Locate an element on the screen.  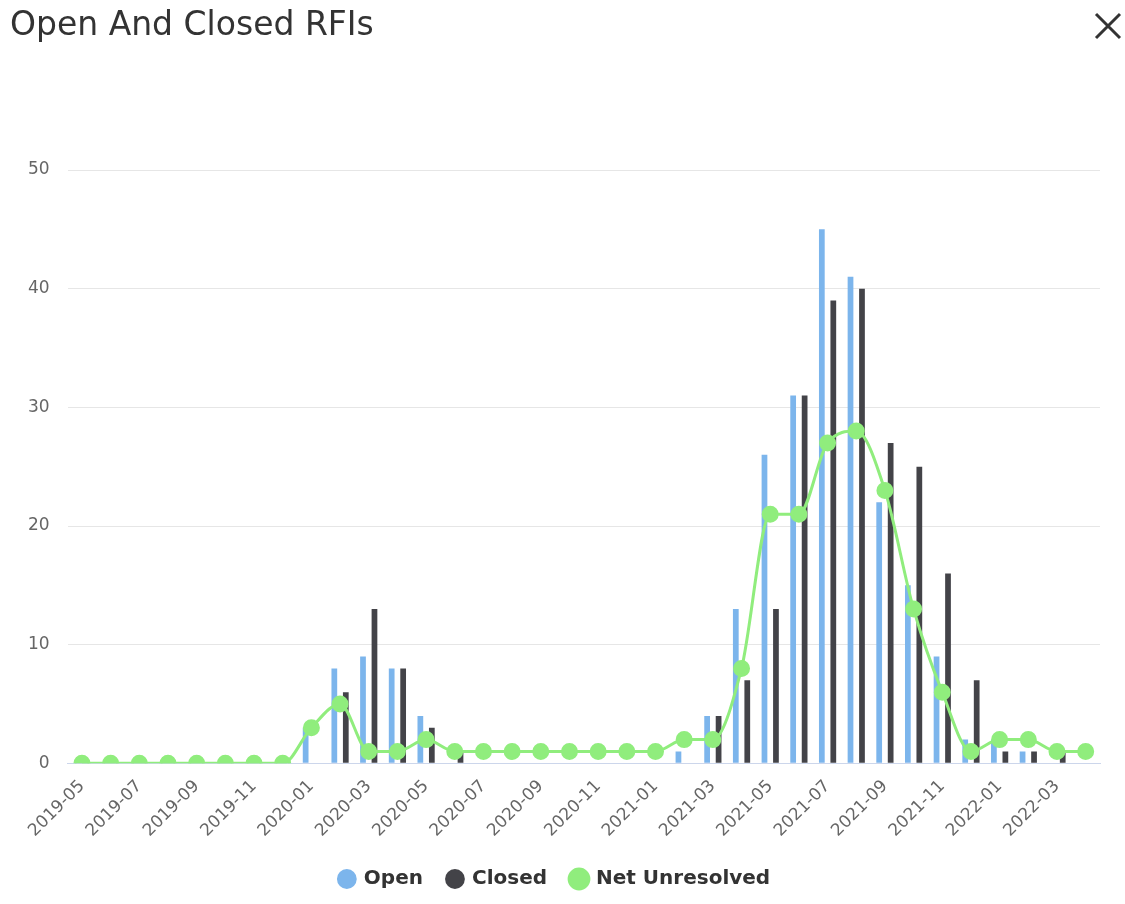
y-tick-label: 40 is located at coordinates (38, 287).